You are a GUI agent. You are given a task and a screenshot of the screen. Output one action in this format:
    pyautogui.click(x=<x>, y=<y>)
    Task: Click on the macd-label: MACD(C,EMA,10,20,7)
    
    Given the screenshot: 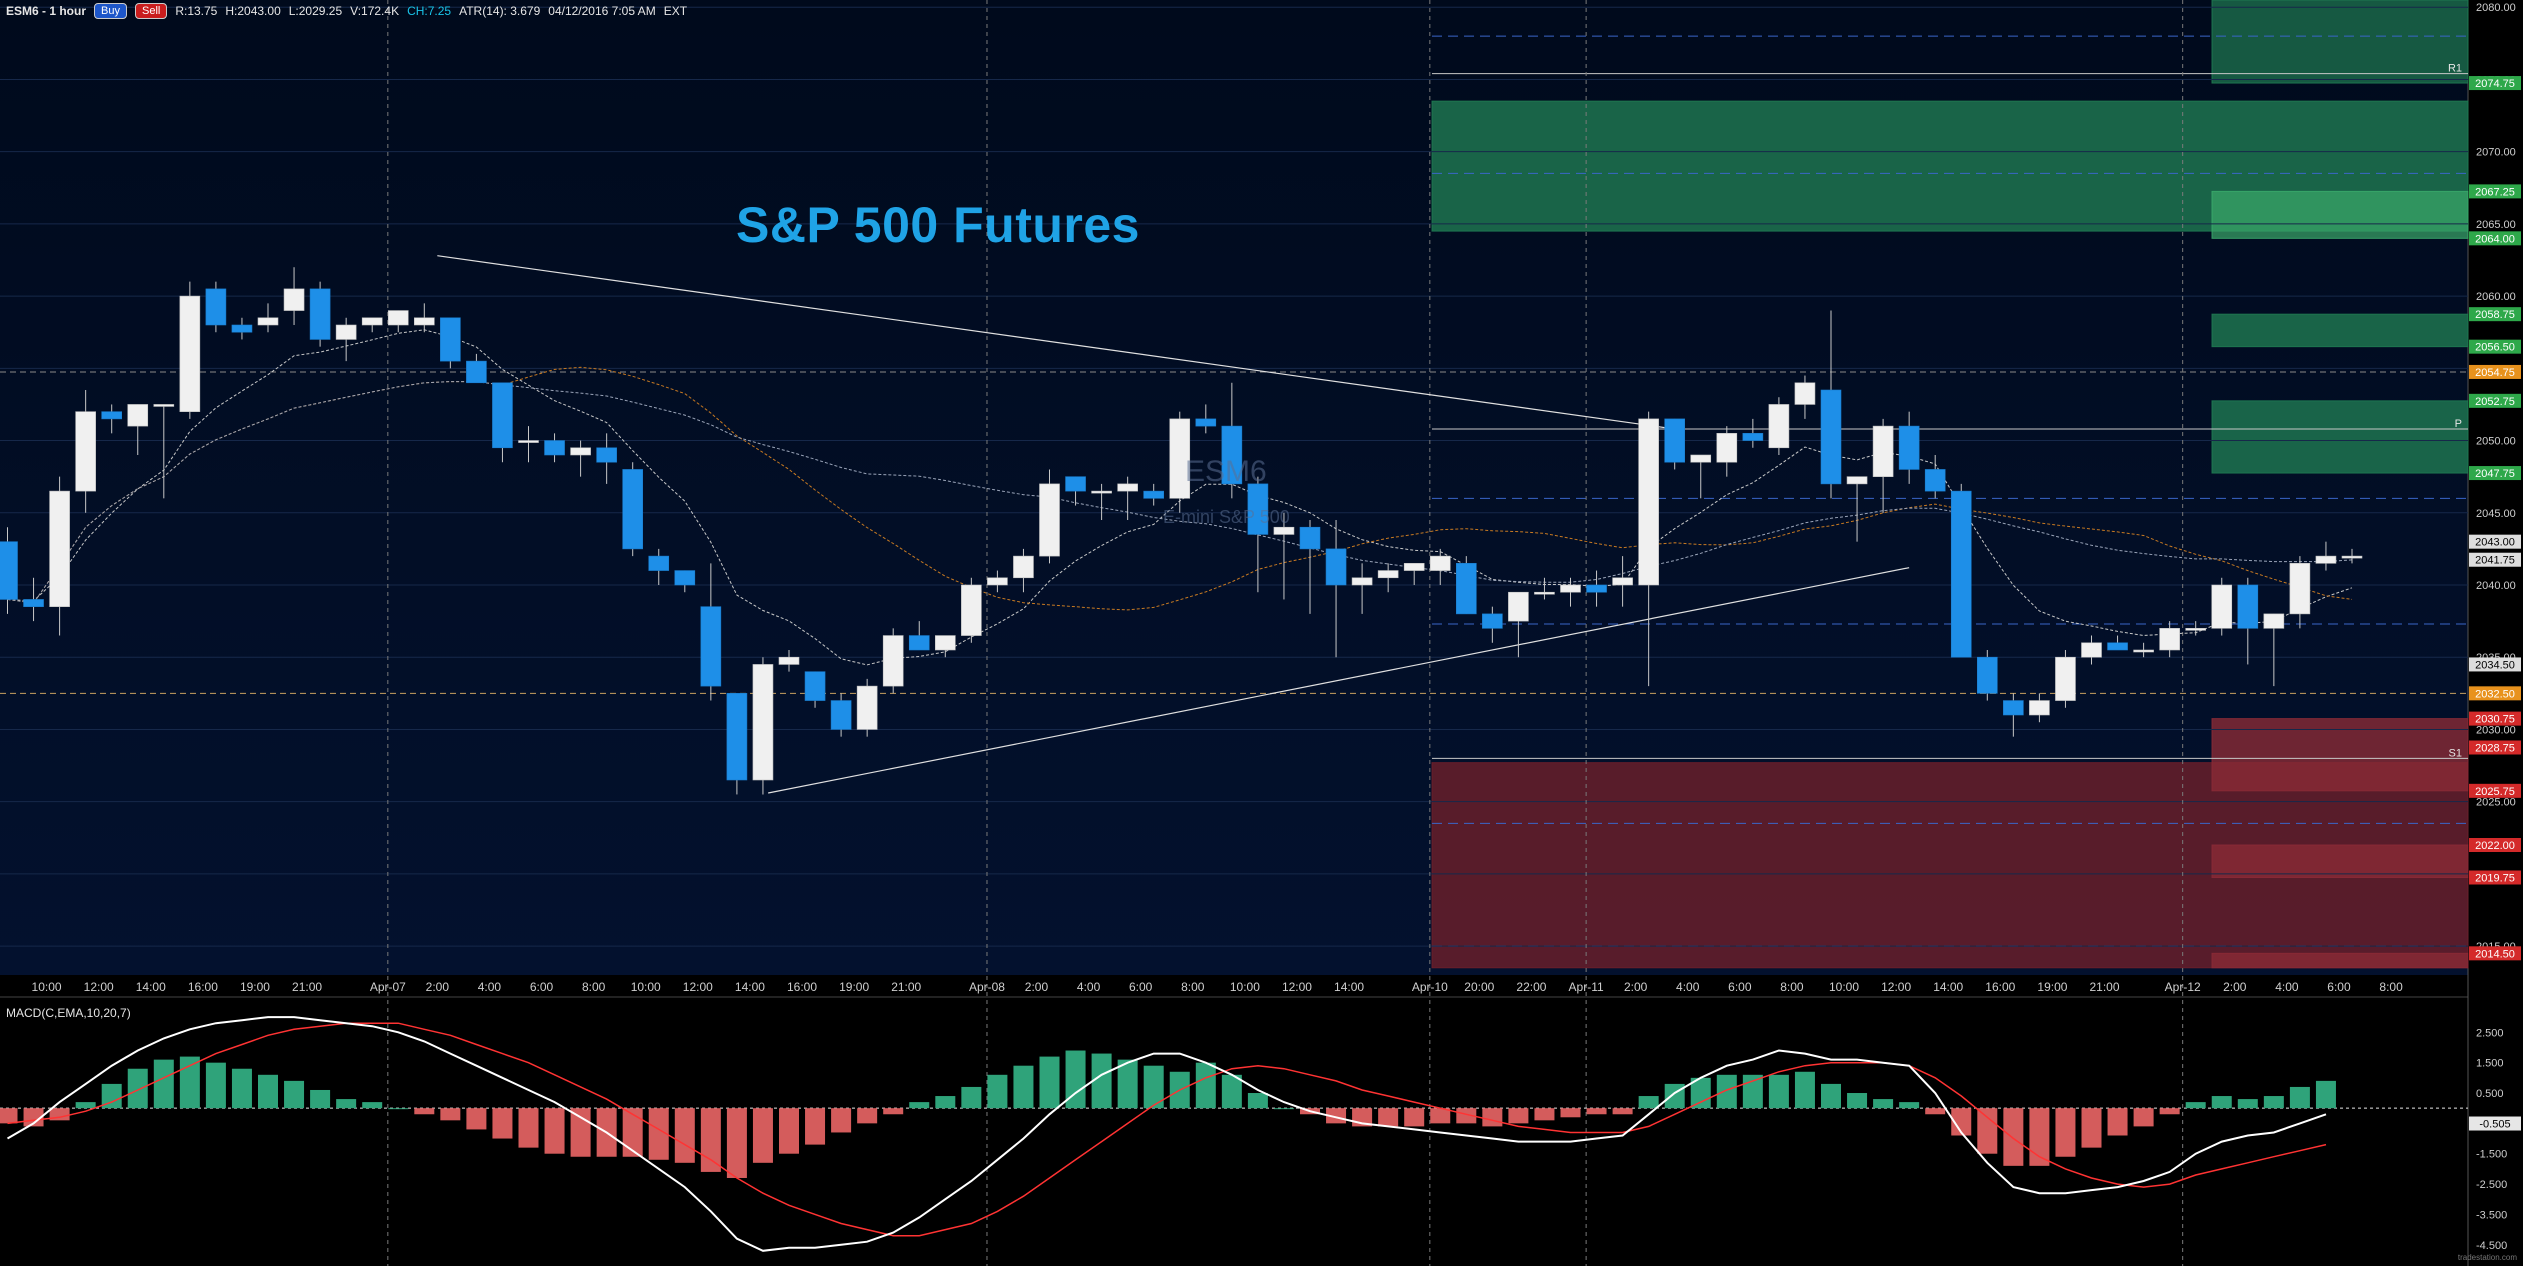 What is the action you would take?
    pyautogui.click(x=68, y=1013)
    